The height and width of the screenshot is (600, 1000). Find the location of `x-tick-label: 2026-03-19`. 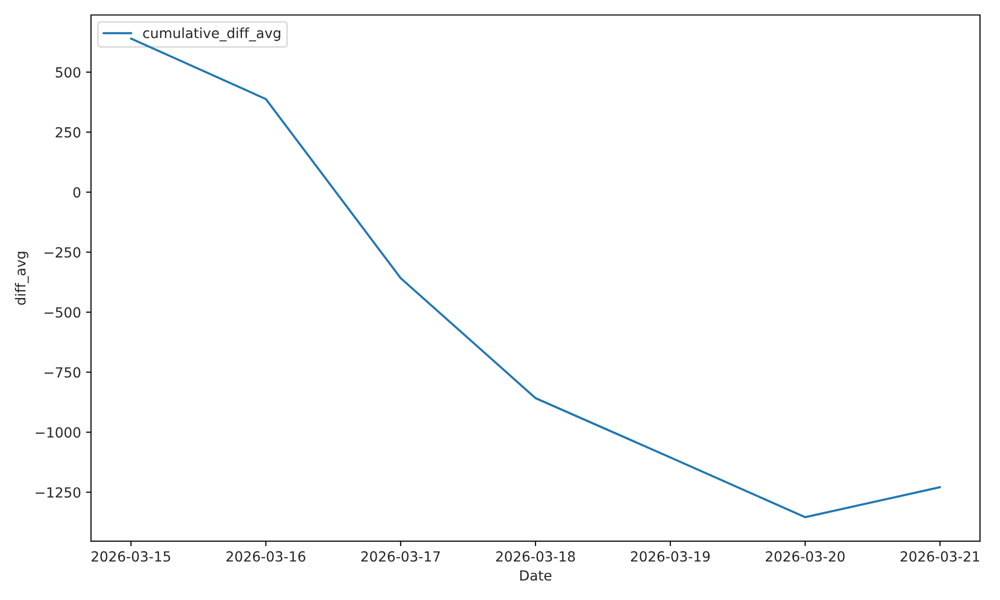

x-tick-label: 2026-03-19 is located at coordinates (670, 556).